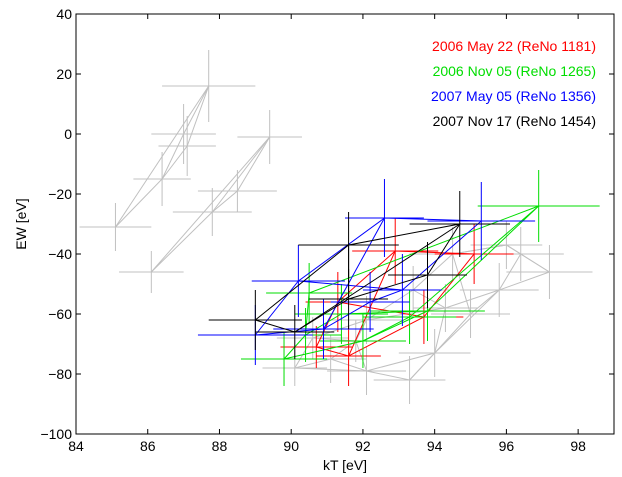 The height and width of the screenshot is (477, 622). Describe the element at coordinates (507, 446) in the screenshot. I see `x-tick-label: 96` at that location.